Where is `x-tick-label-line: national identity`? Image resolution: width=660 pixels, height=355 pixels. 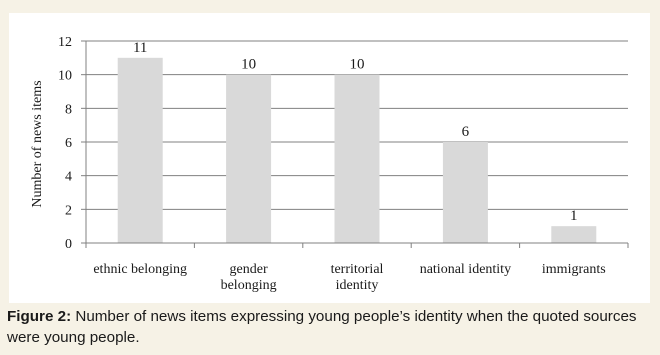 x-tick-label-line: national identity is located at coordinates (465, 269).